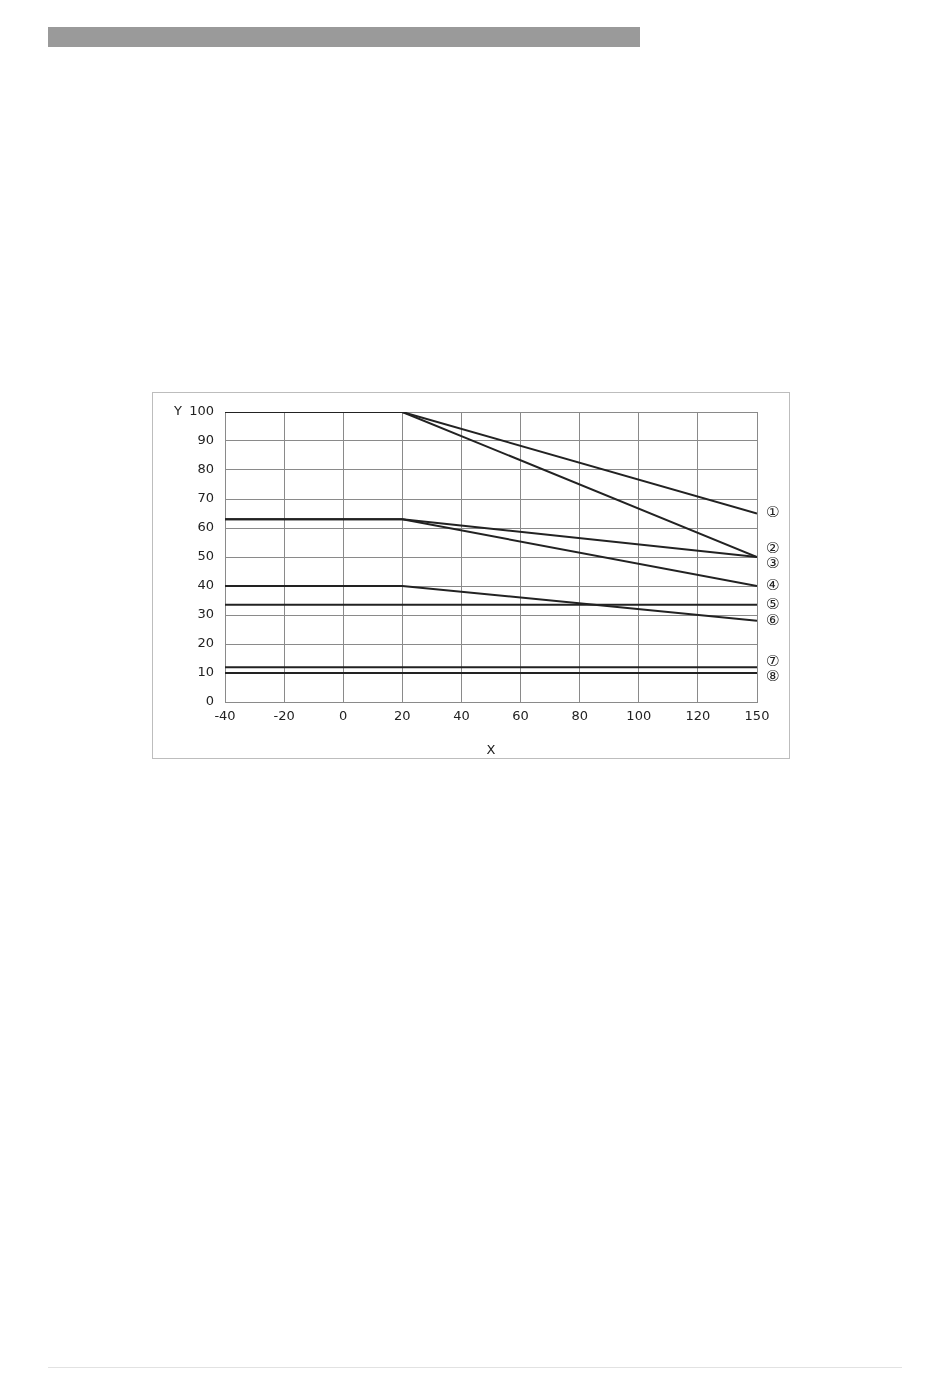 This screenshot has width=950, height=1387. Describe the element at coordinates (225, 716) in the screenshot. I see `x-tick-label: -40` at that location.